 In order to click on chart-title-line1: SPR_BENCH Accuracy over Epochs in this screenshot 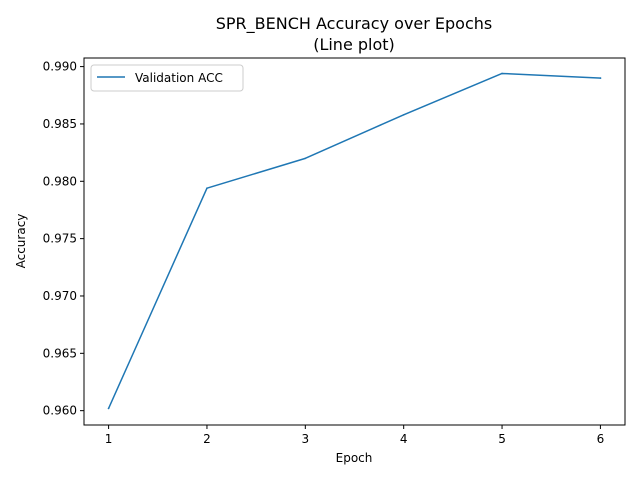, I will do `click(354, 24)`.